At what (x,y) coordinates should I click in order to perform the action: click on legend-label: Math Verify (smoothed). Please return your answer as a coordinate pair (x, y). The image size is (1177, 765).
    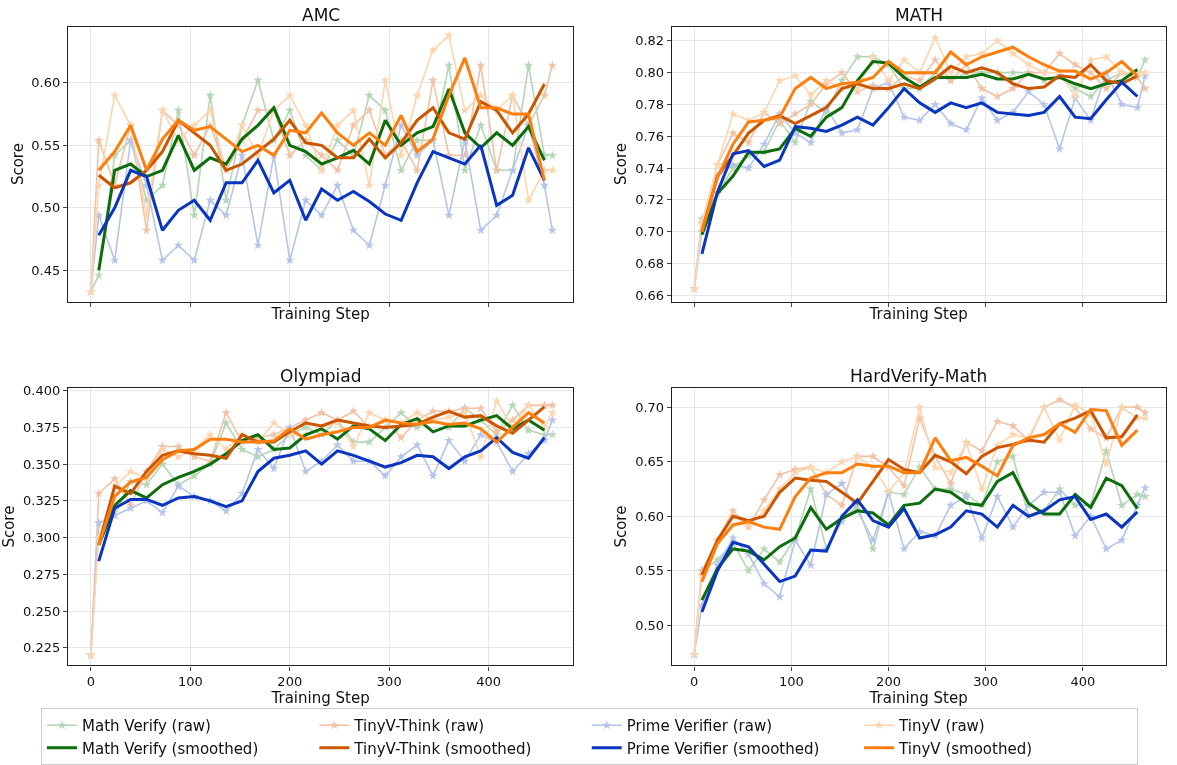
    Looking at the image, I should click on (170, 748).